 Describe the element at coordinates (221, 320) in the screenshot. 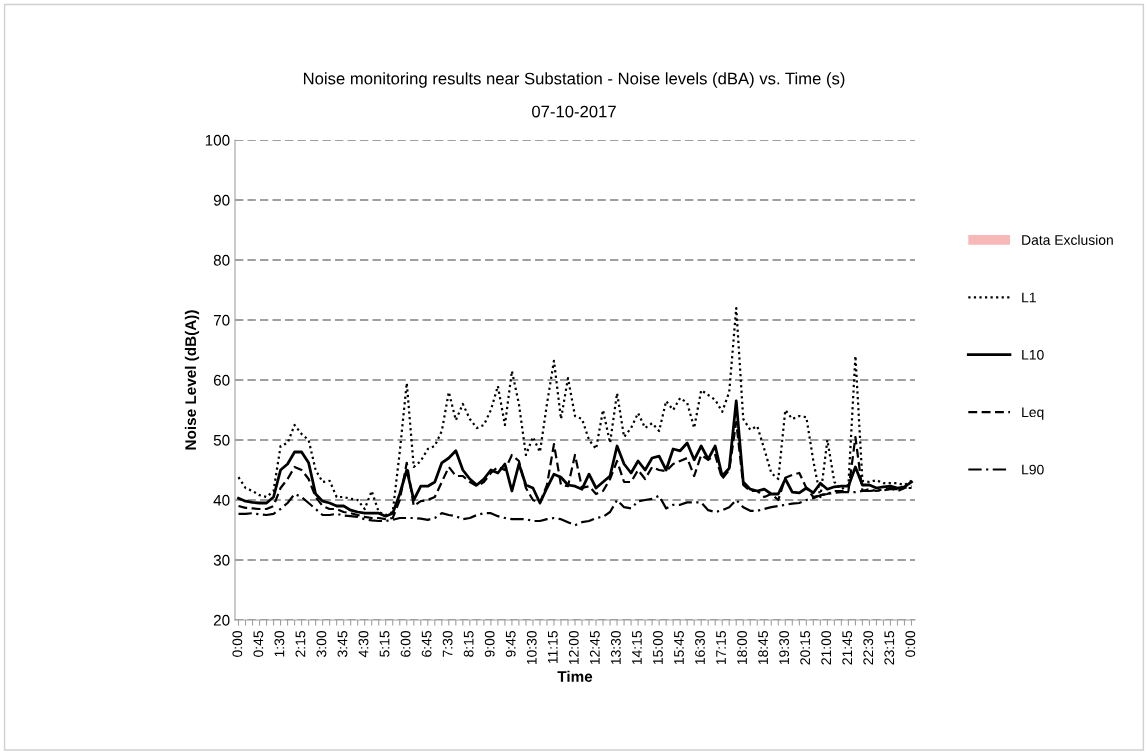

I see `y-tick-label: 70` at that location.